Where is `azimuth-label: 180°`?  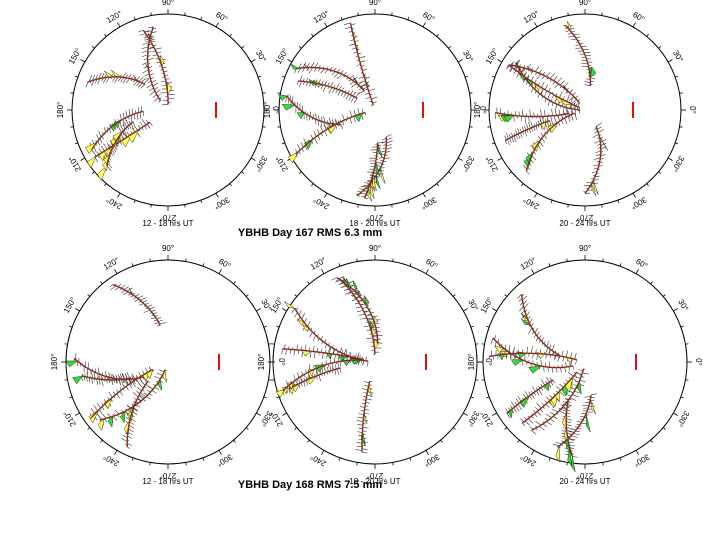 azimuth-label: 180° is located at coordinates (261, 362).